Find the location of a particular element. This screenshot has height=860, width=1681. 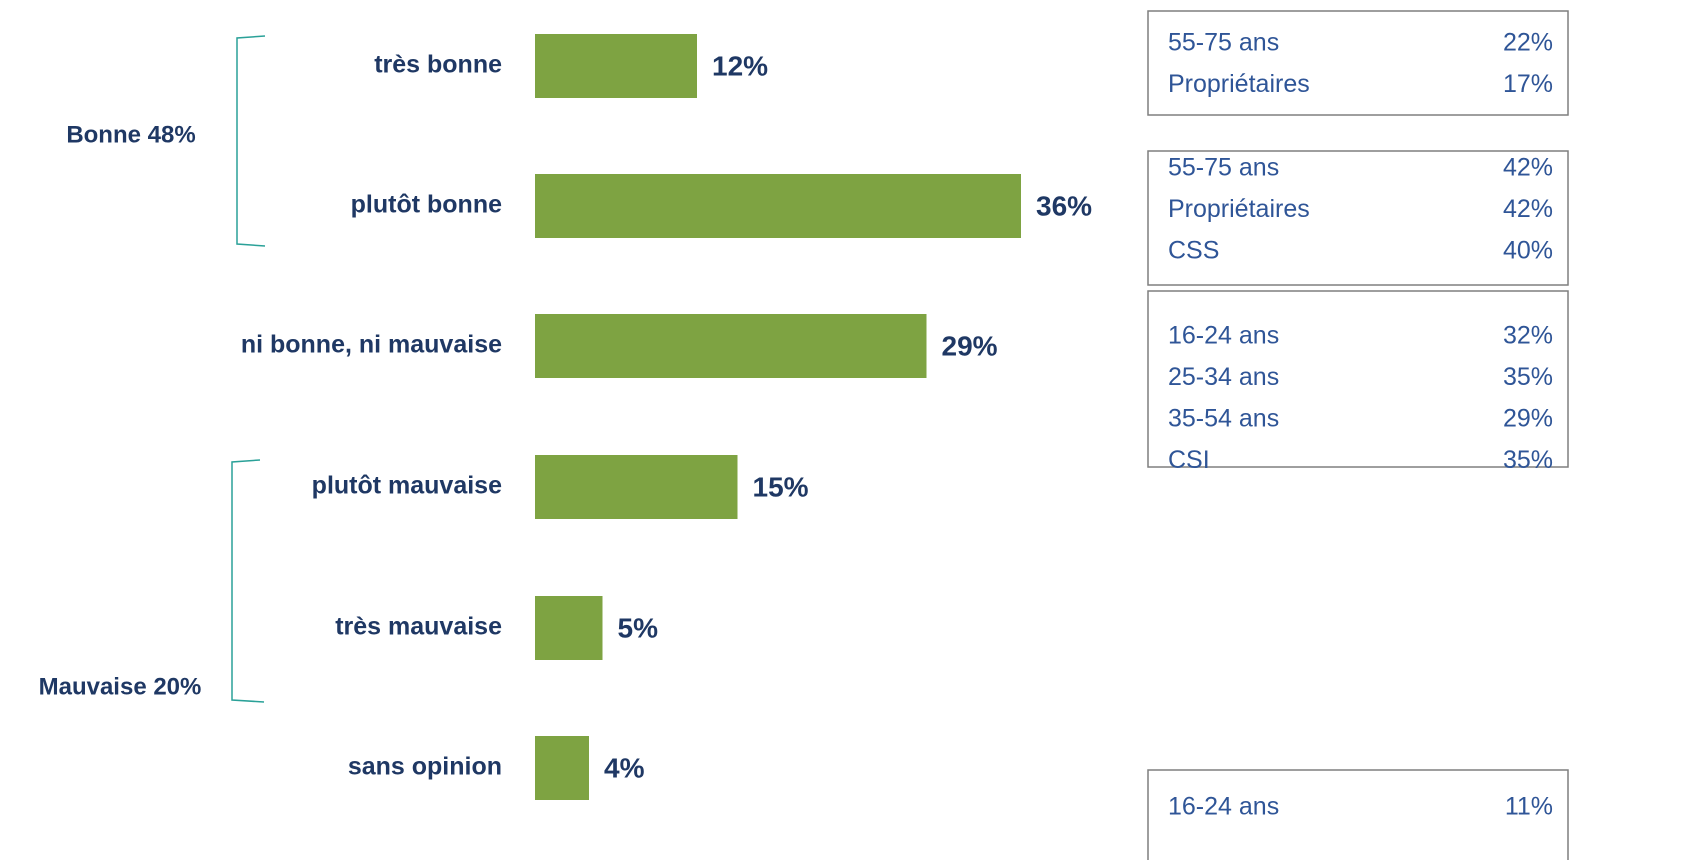

group-label: Mauvaise 20% is located at coordinates (120, 686).